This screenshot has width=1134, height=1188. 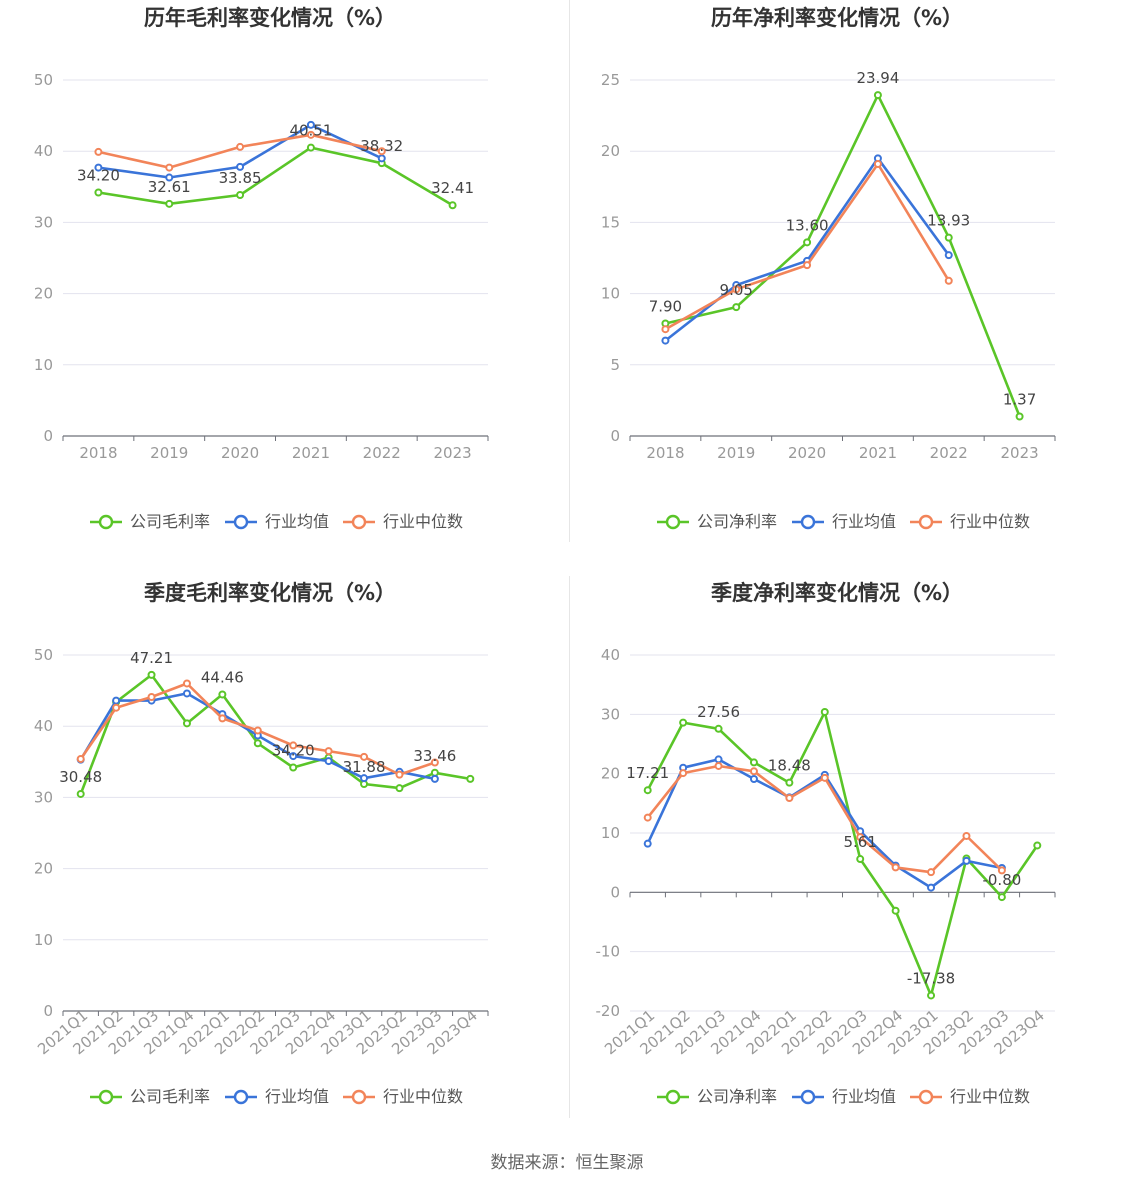 What do you see at coordinates (647, 773) in the screenshot?
I see `data-label: 17.21` at bounding box center [647, 773].